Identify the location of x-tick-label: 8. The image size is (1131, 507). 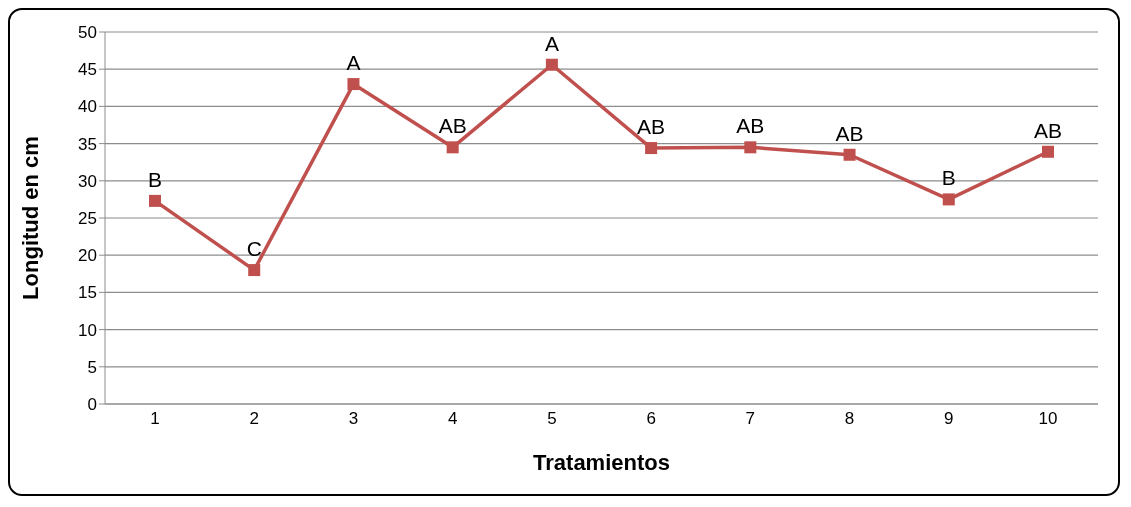
(849, 419).